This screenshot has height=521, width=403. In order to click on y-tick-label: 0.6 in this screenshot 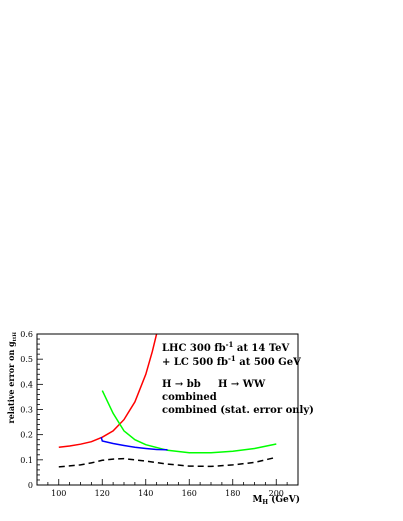, I will do `click(26, 334)`.